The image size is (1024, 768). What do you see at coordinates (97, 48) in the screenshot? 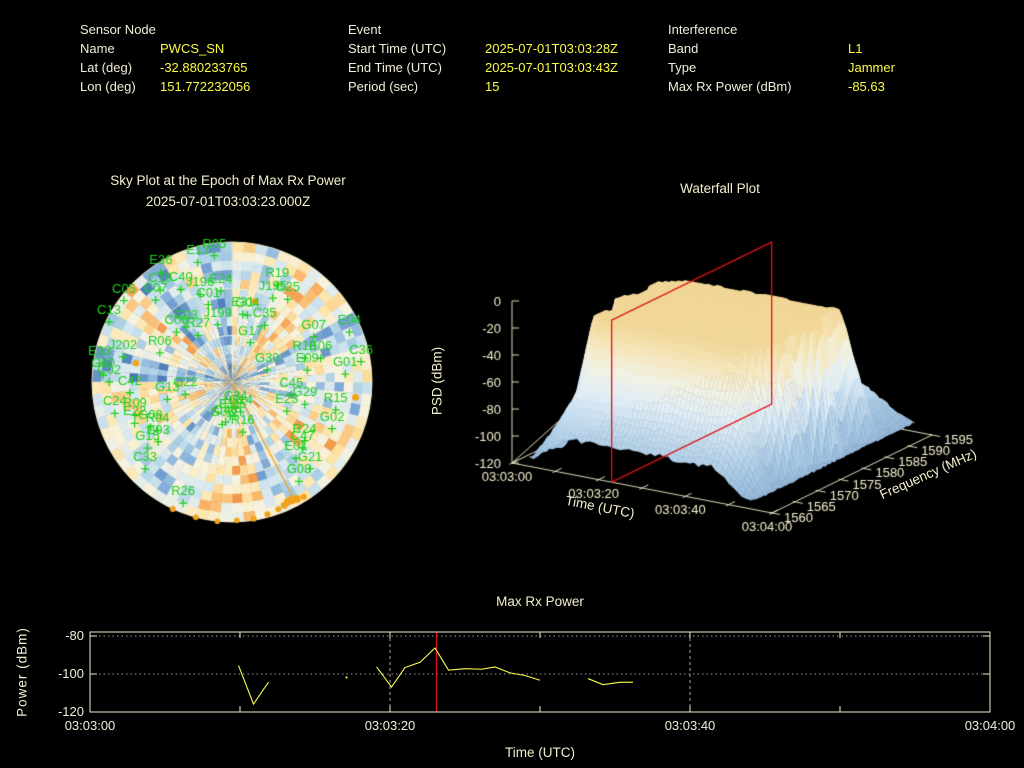
I see `sensor-name-label: Name` at bounding box center [97, 48].